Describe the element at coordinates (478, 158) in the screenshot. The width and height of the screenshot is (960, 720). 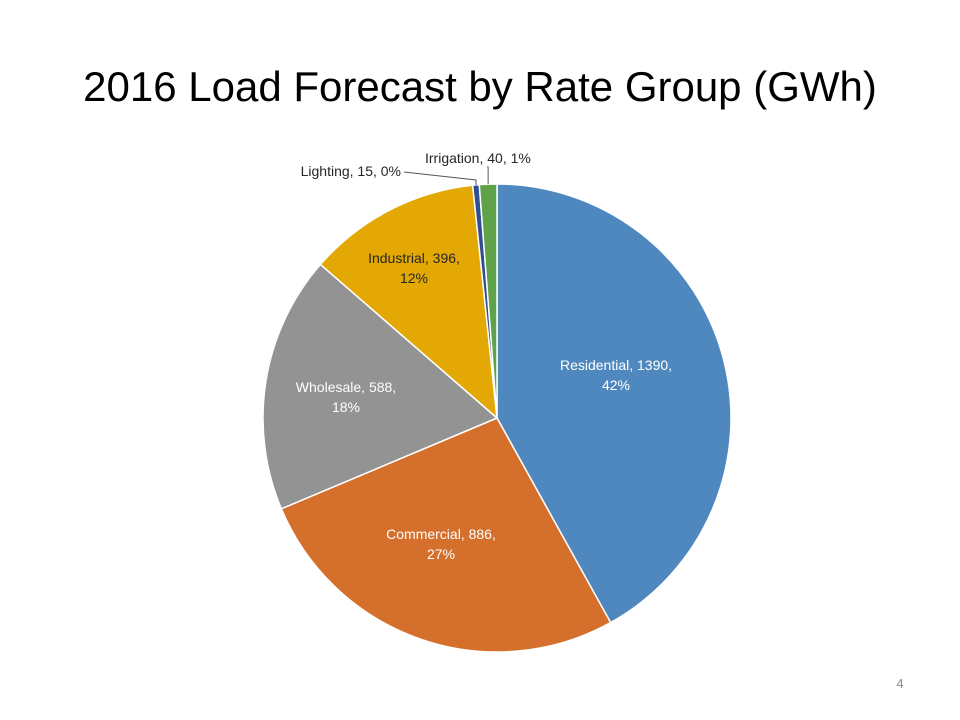
I see `slice-label-irrigation: Irrigation, 40, 1%` at that location.